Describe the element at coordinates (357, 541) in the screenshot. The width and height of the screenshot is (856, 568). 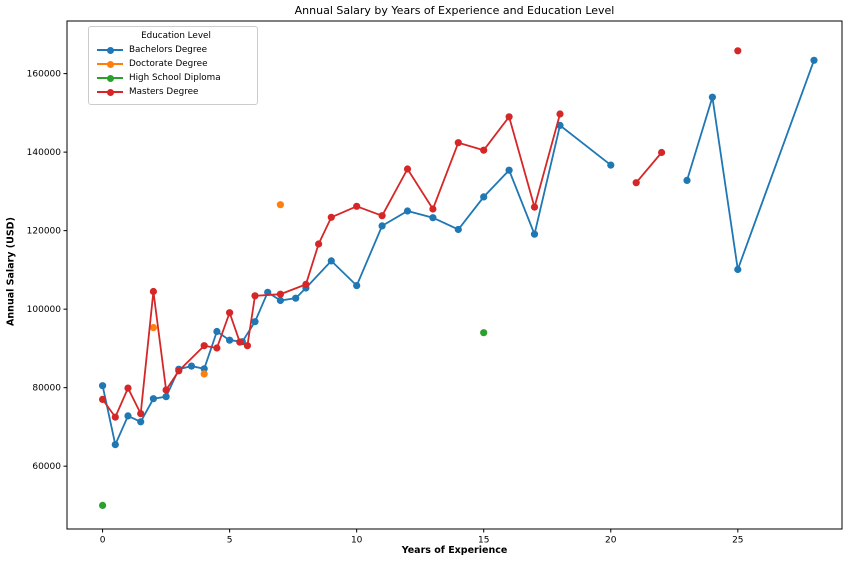
I see `x-tick-label: 10` at that location.